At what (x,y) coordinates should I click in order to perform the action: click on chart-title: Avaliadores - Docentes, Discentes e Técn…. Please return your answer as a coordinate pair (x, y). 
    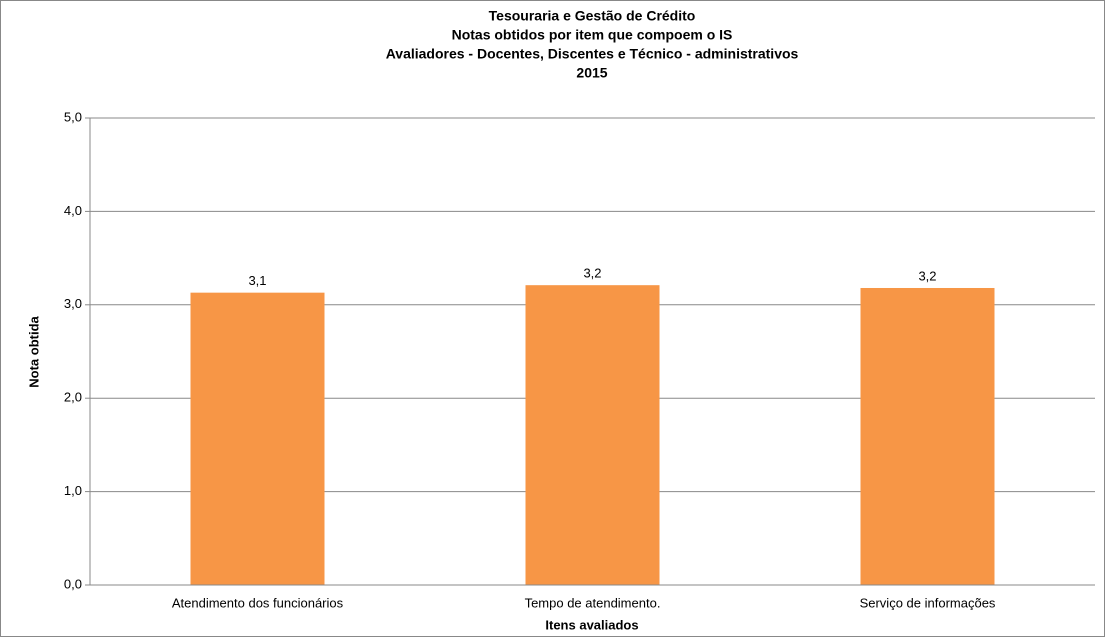
    Looking at the image, I should click on (592, 54).